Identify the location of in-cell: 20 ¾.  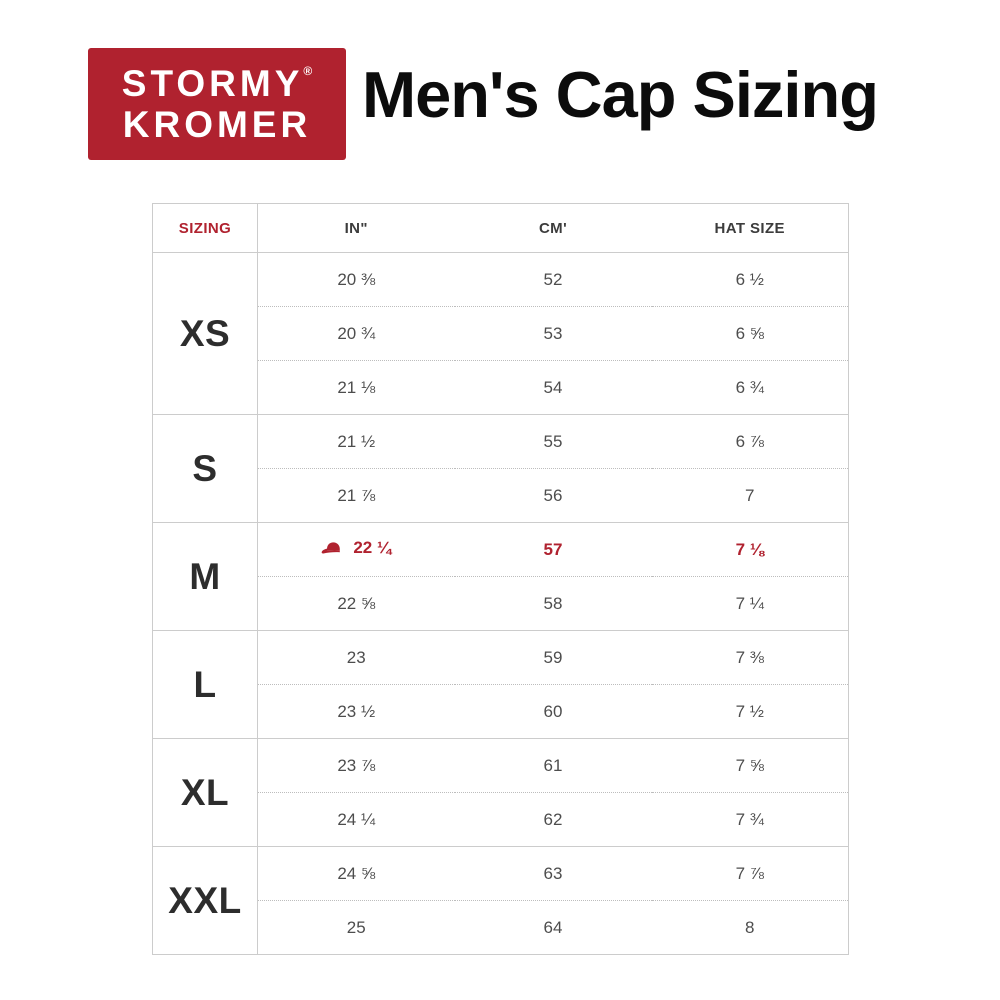
(356, 333).